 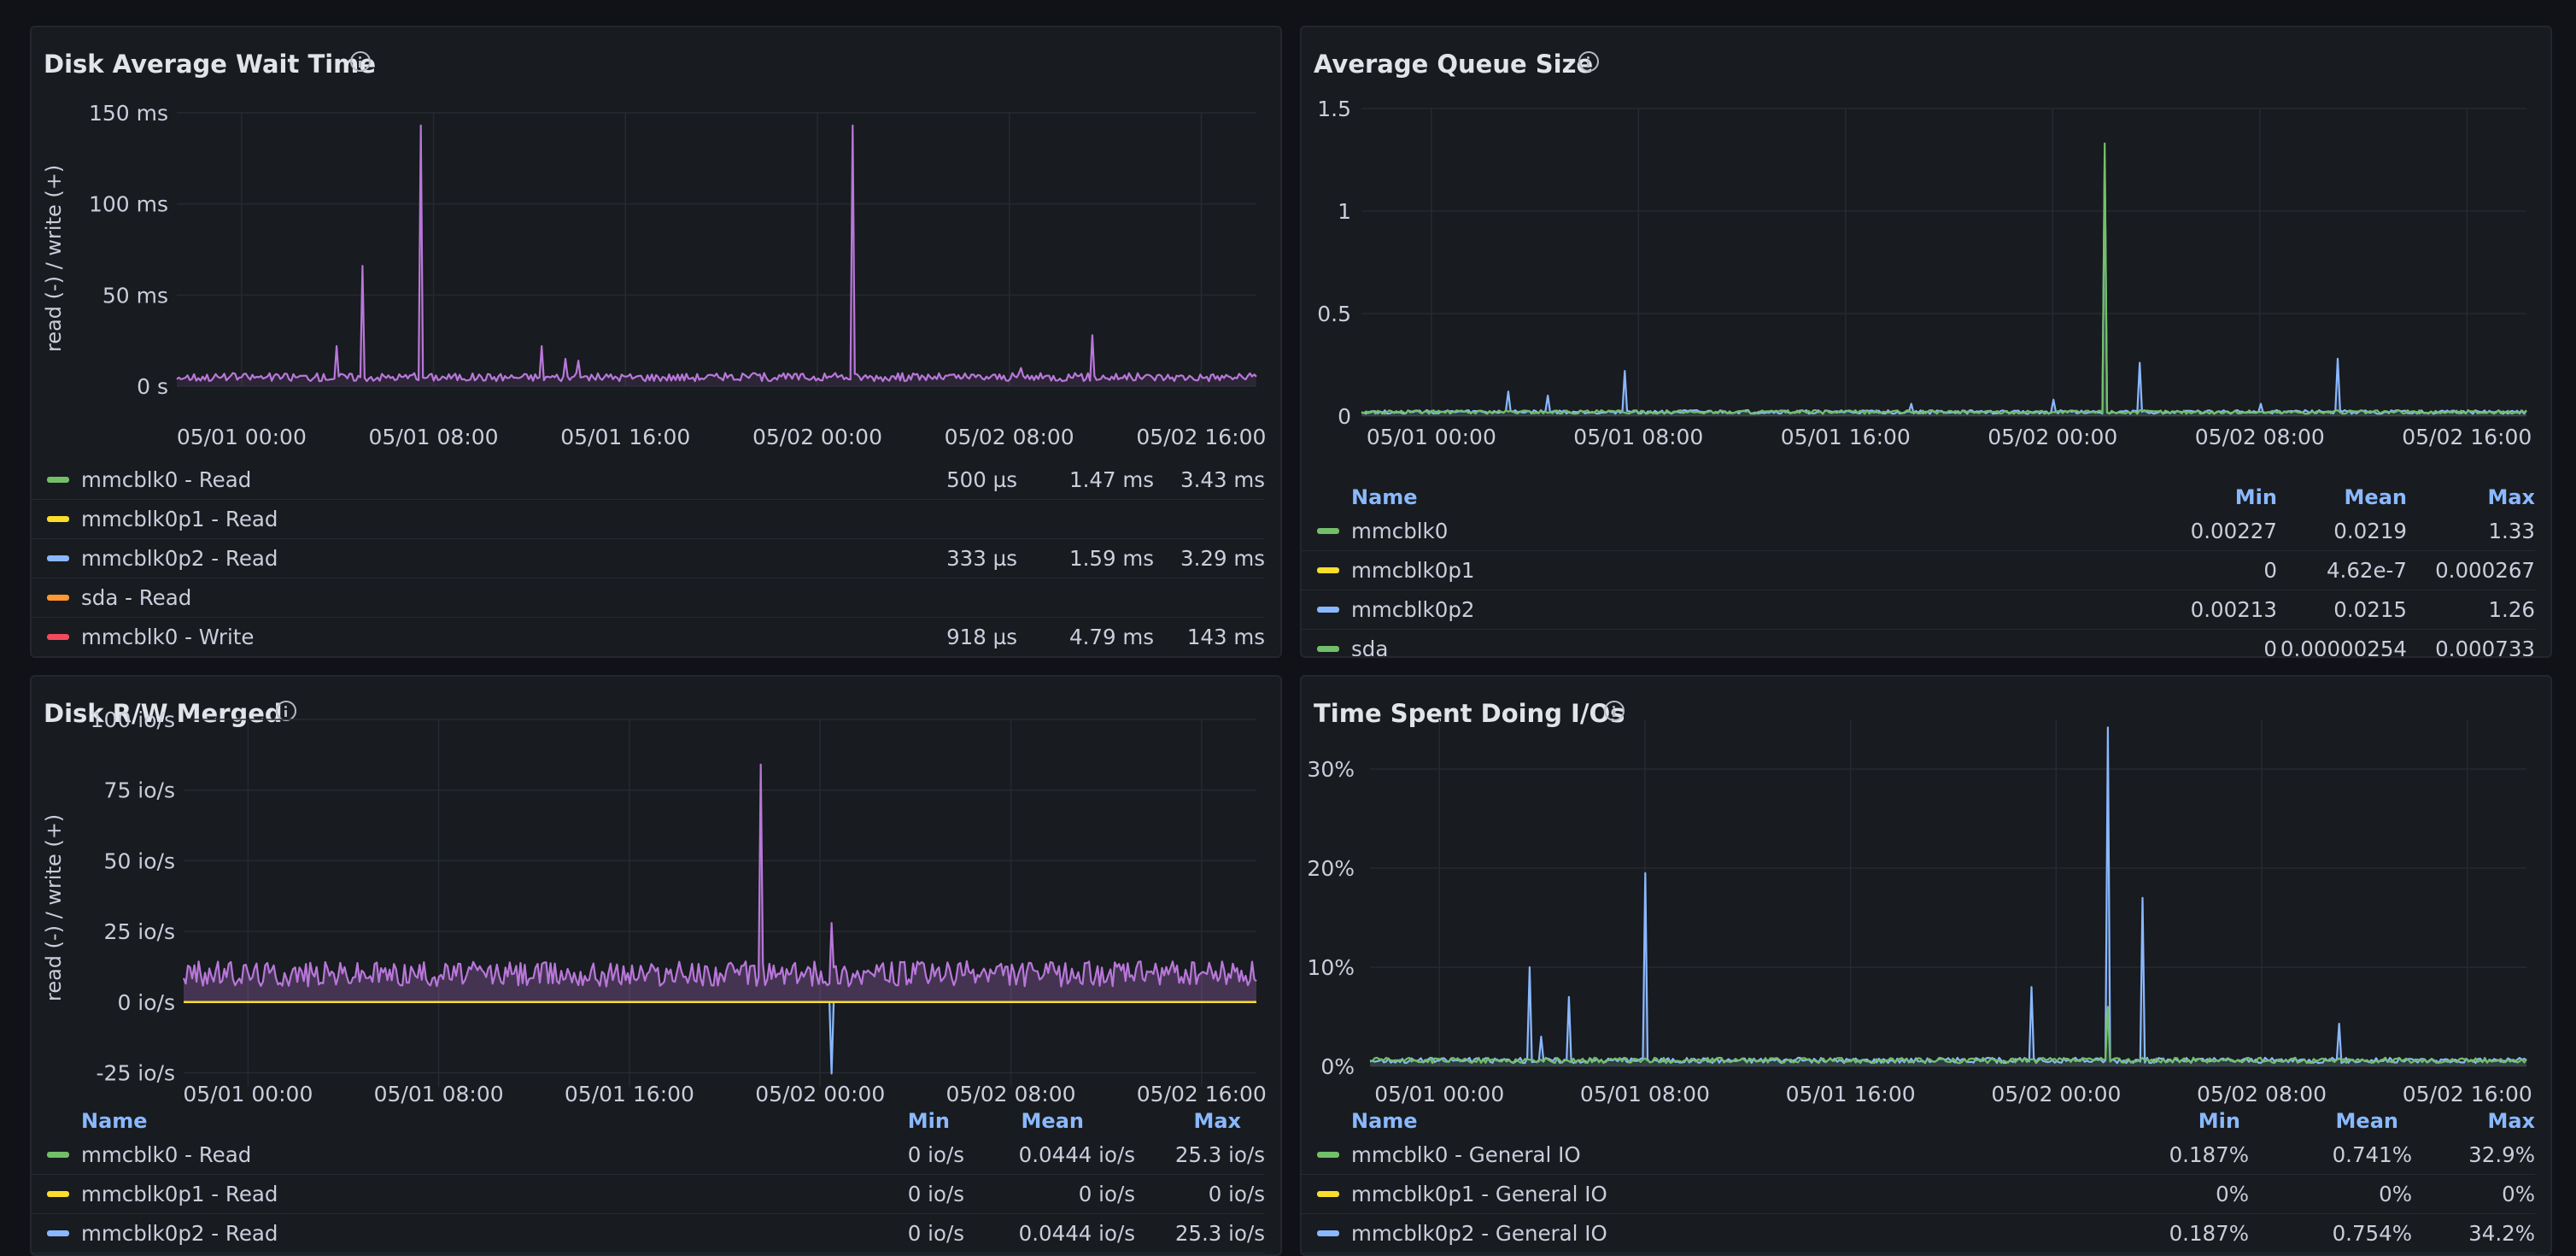 What do you see at coordinates (1334, 314) in the screenshot?
I see `y-tick-label: 0.5` at bounding box center [1334, 314].